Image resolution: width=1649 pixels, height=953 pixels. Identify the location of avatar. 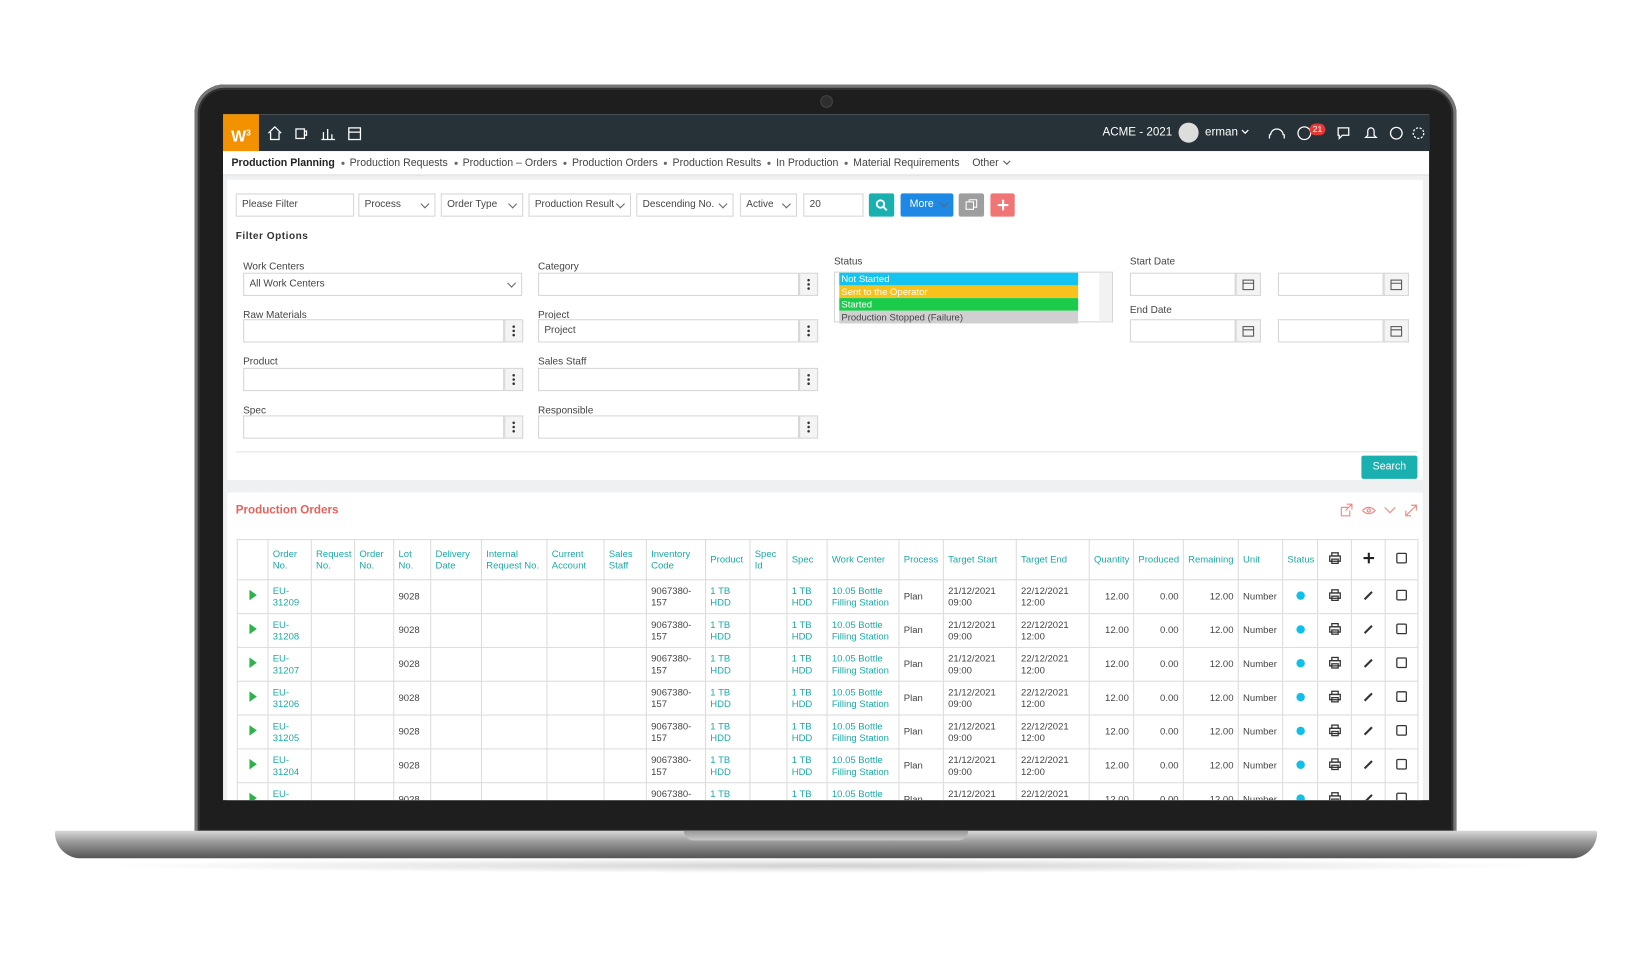
(1188, 132).